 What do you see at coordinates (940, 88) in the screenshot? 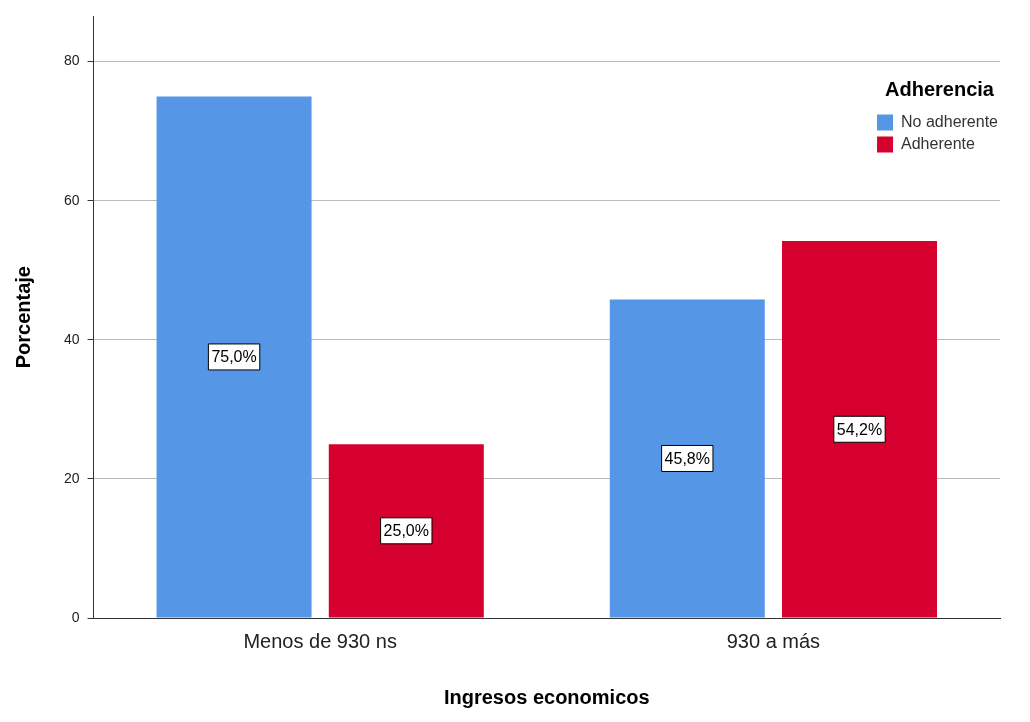
I see `legend-title: Adherencia` at bounding box center [940, 88].